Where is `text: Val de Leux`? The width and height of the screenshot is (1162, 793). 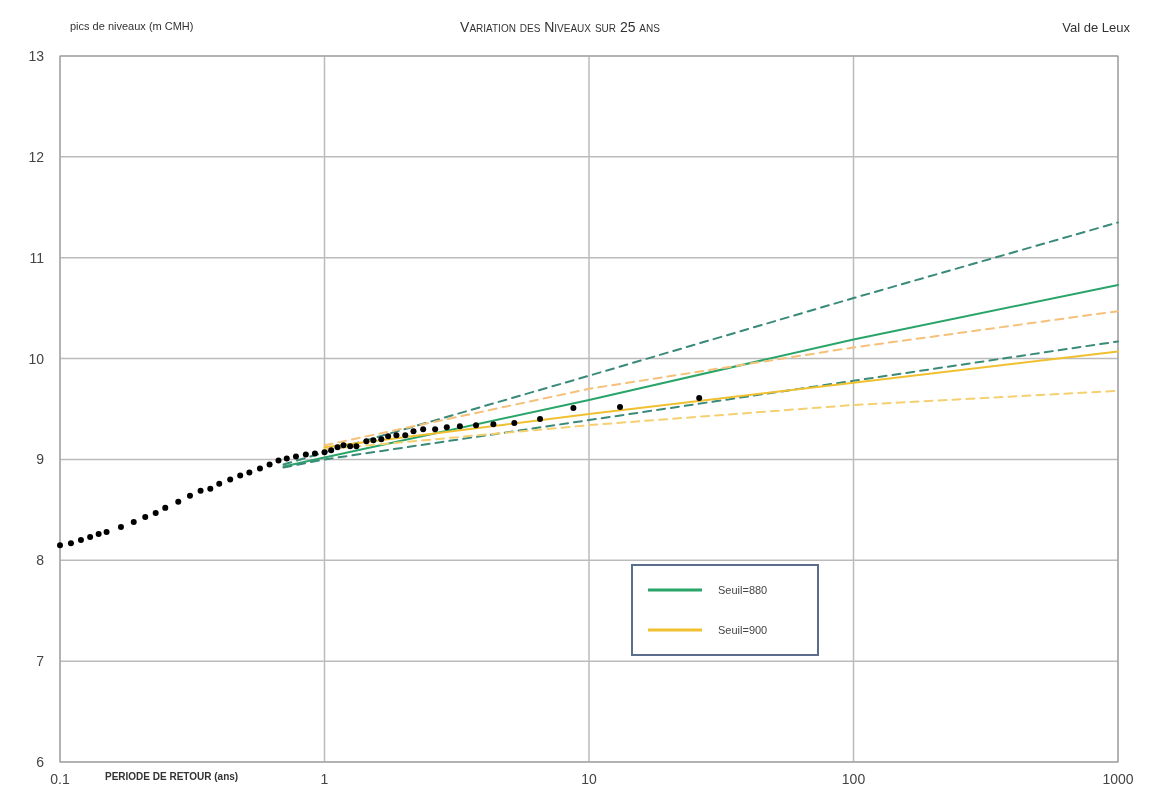
text: Val de Leux is located at coordinates (1096, 27).